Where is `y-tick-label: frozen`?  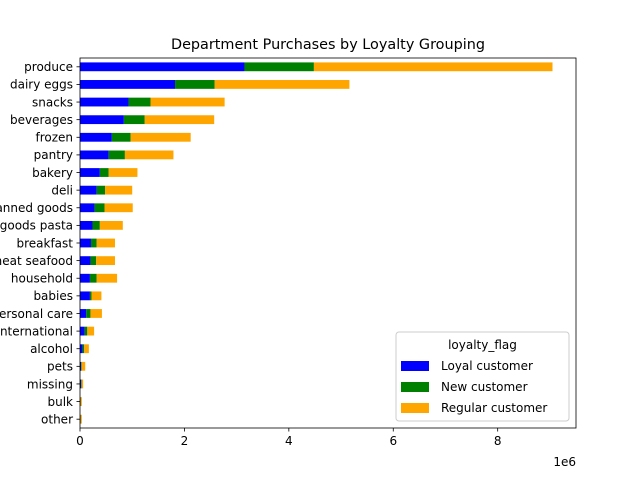
y-tick-label: frozen is located at coordinates (54, 138).